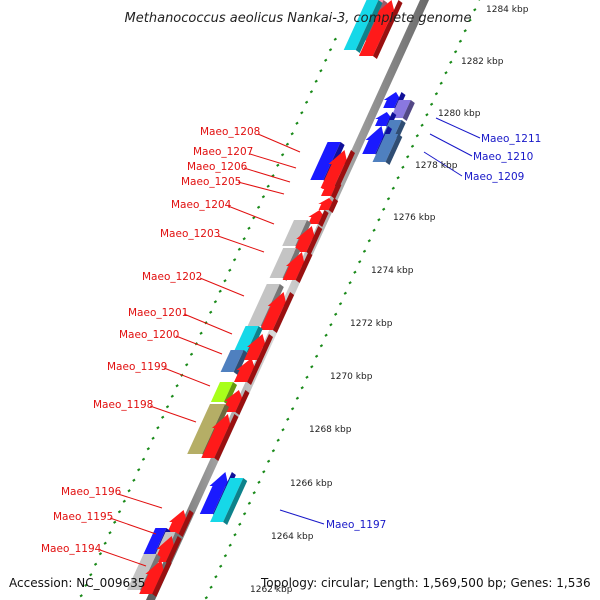  I want to click on gene-maeo-1198-red2, so click(220, 437).